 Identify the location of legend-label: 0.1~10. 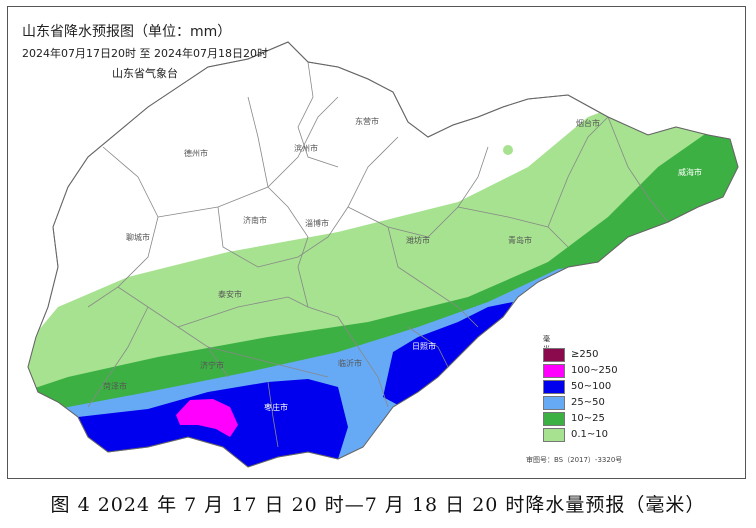
(590, 434).